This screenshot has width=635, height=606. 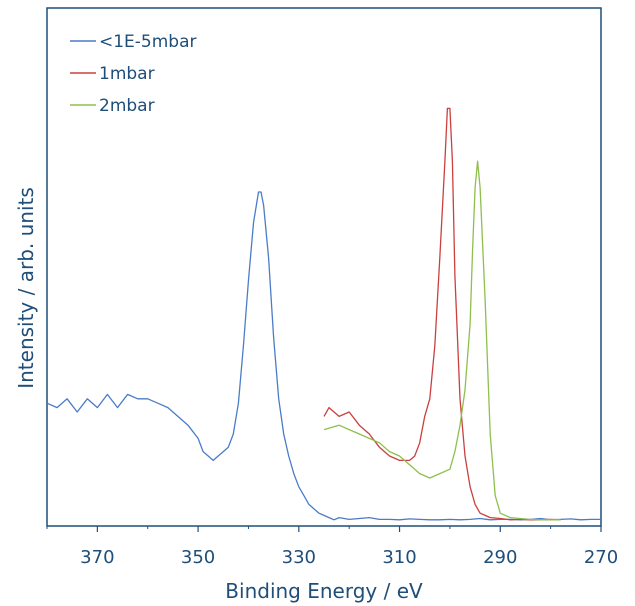 What do you see at coordinates (127, 106) in the screenshot?
I see `legend-label-2: 2mbar` at bounding box center [127, 106].